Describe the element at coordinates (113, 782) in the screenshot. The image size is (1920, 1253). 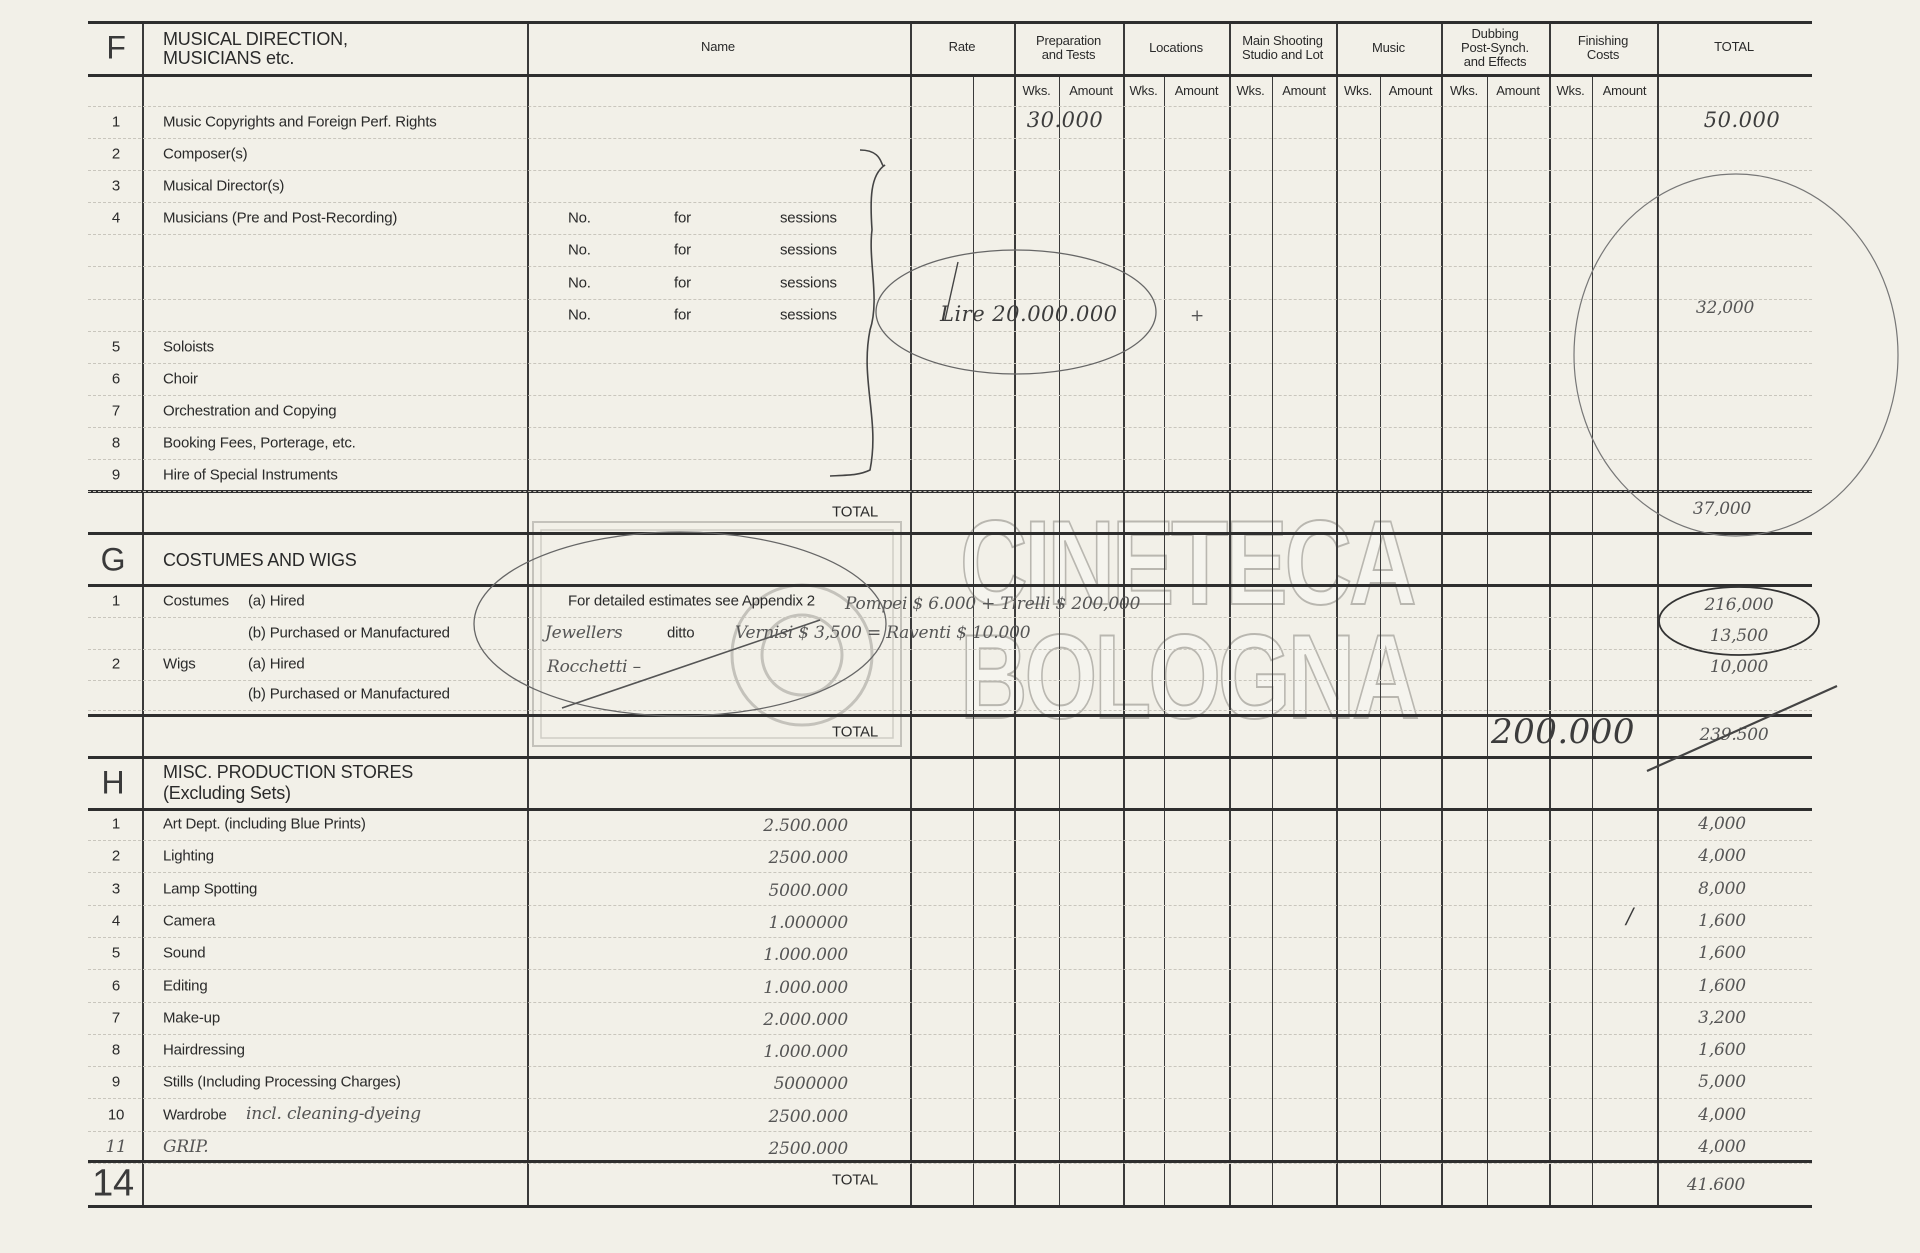
I see `section-letter-h: H` at that location.